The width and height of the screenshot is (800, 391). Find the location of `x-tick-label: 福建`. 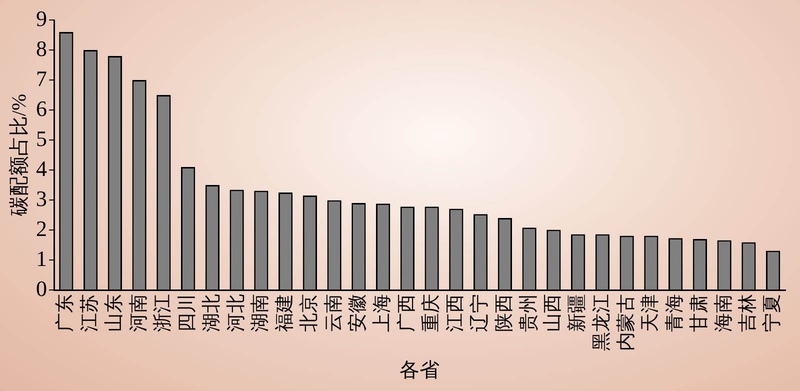

x-tick-label: 福建 is located at coordinates (285, 313).